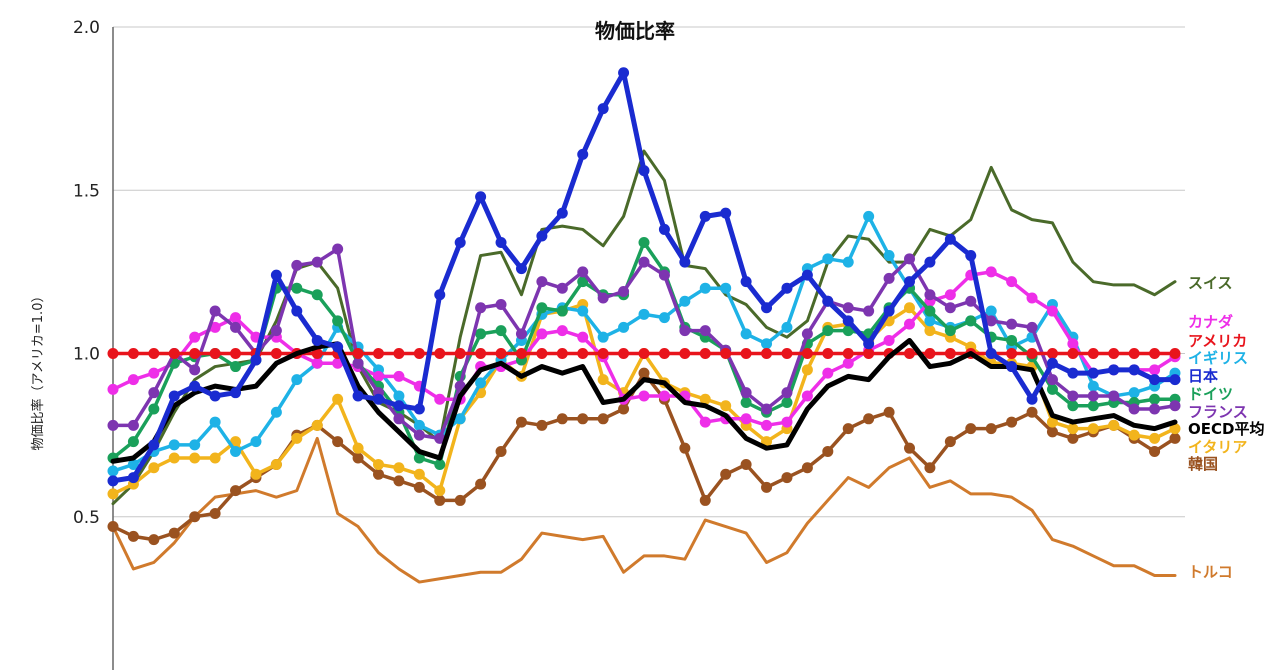 The height and width of the screenshot is (670, 1280). Describe the element at coordinates (1218, 358) in the screenshot. I see `series-label: イギリス` at that location.